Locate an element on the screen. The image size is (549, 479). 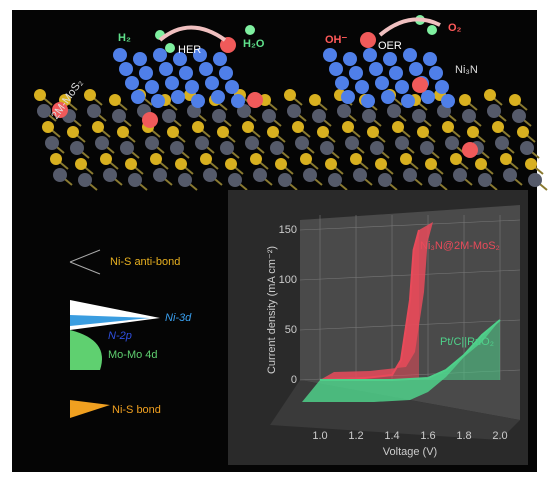
legend-label: Pt/C||RuO₂ is located at coordinates (467, 342).